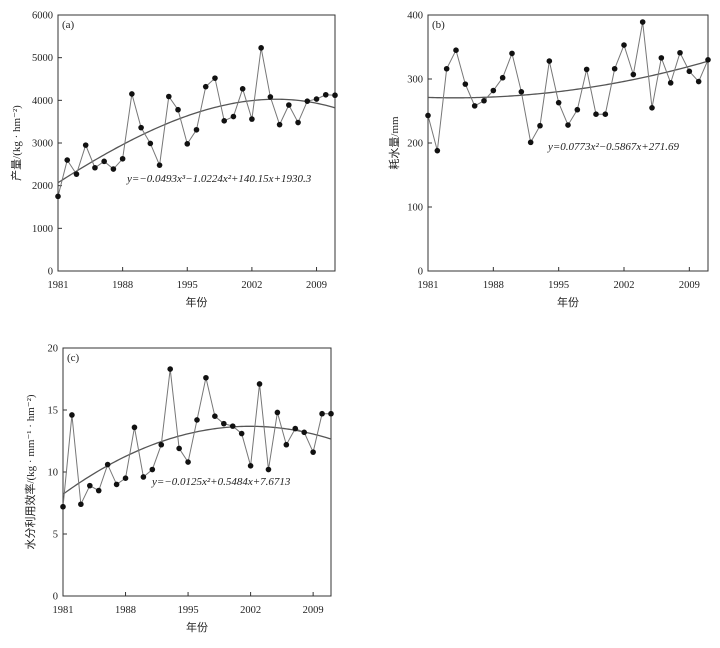 The image size is (720, 648). Describe the element at coordinates (394, 143) in the screenshot. I see `panel-b-y-axis-title: 耗水量/mm` at that location.